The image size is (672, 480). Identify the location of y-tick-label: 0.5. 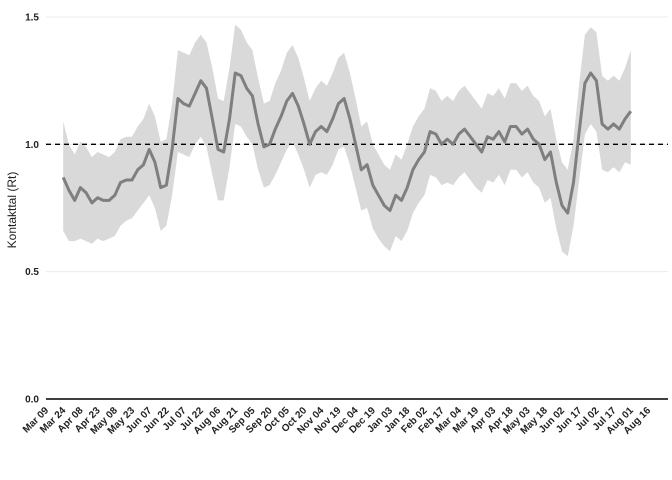
(32, 272).